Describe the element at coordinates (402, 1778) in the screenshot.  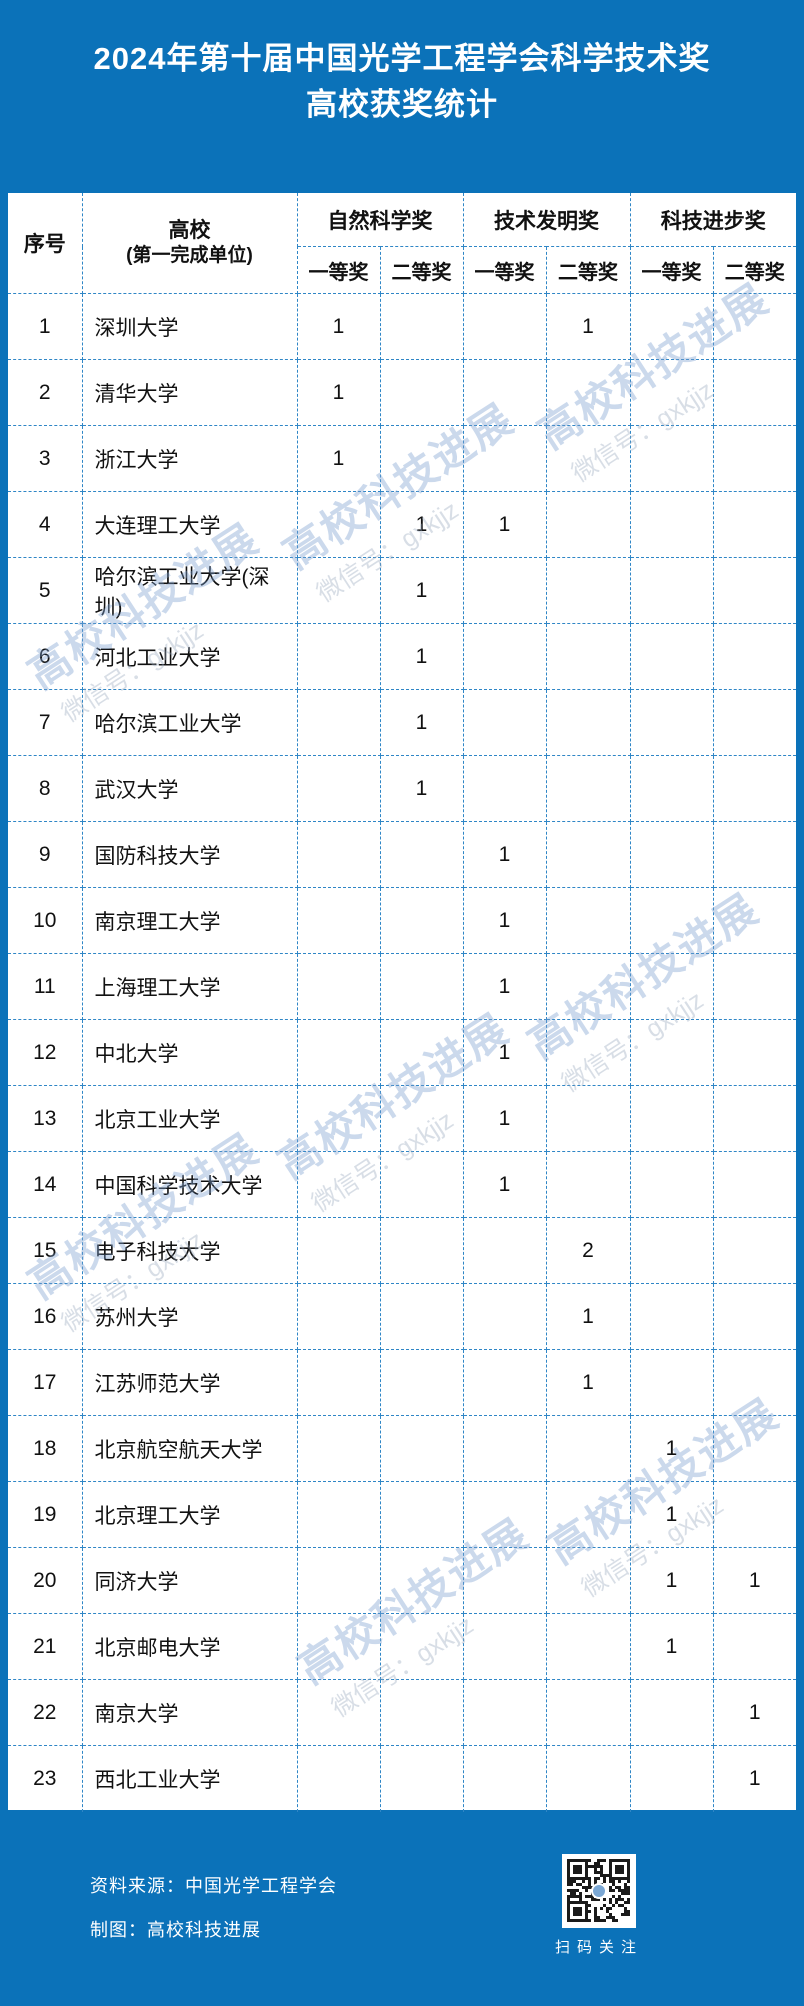
I see `table-row: 23 西北工业大学 1` at that location.